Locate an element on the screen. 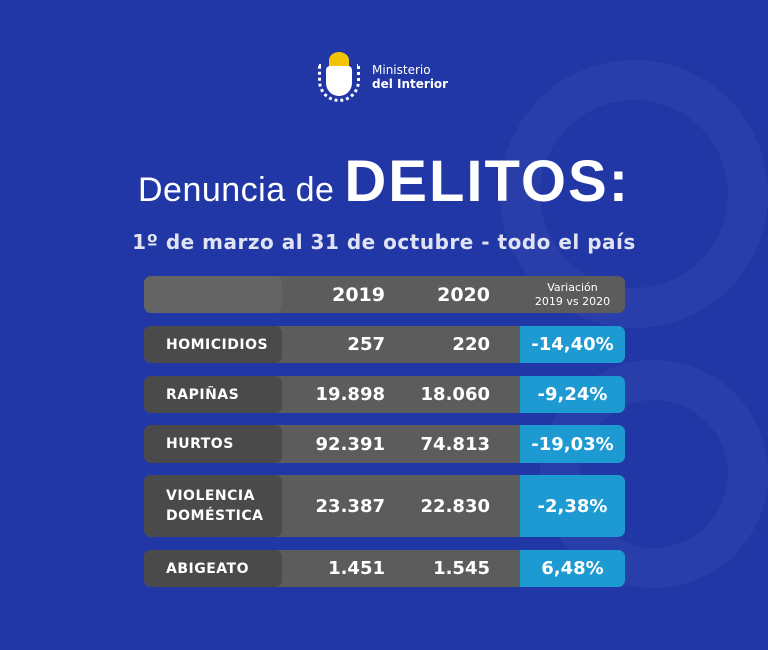  row-label: ABIGEATO is located at coordinates (213, 568).